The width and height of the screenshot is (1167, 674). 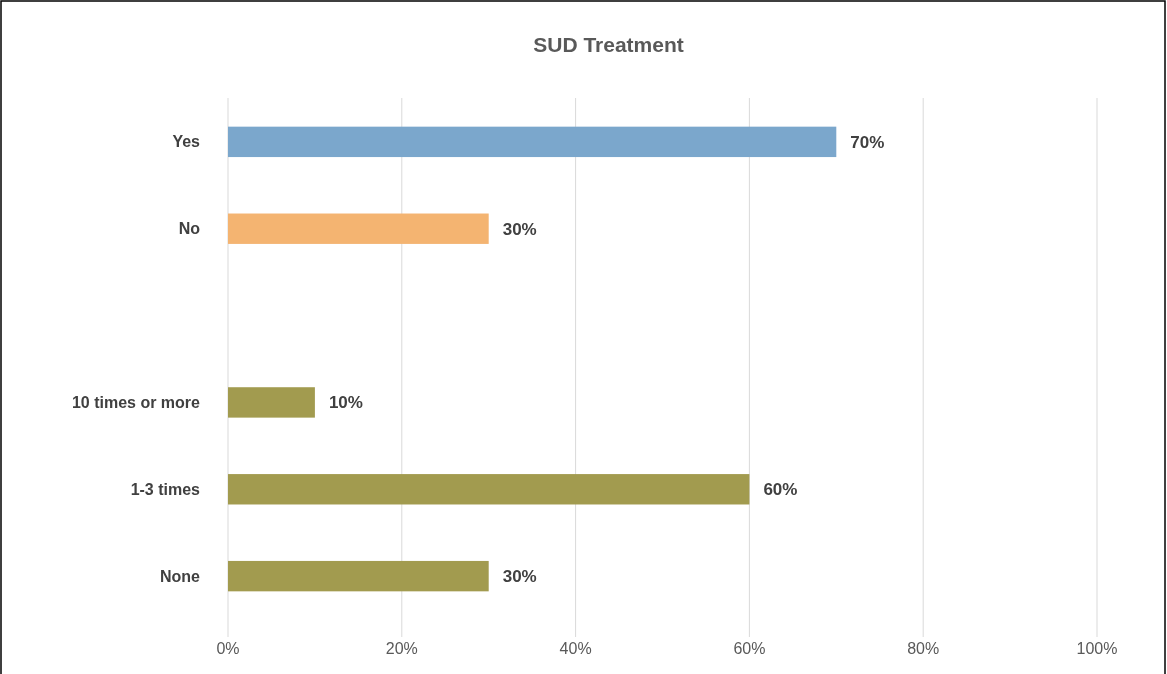 What do you see at coordinates (165, 489) in the screenshot?
I see `y-tick-label: 1-3 times` at bounding box center [165, 489].